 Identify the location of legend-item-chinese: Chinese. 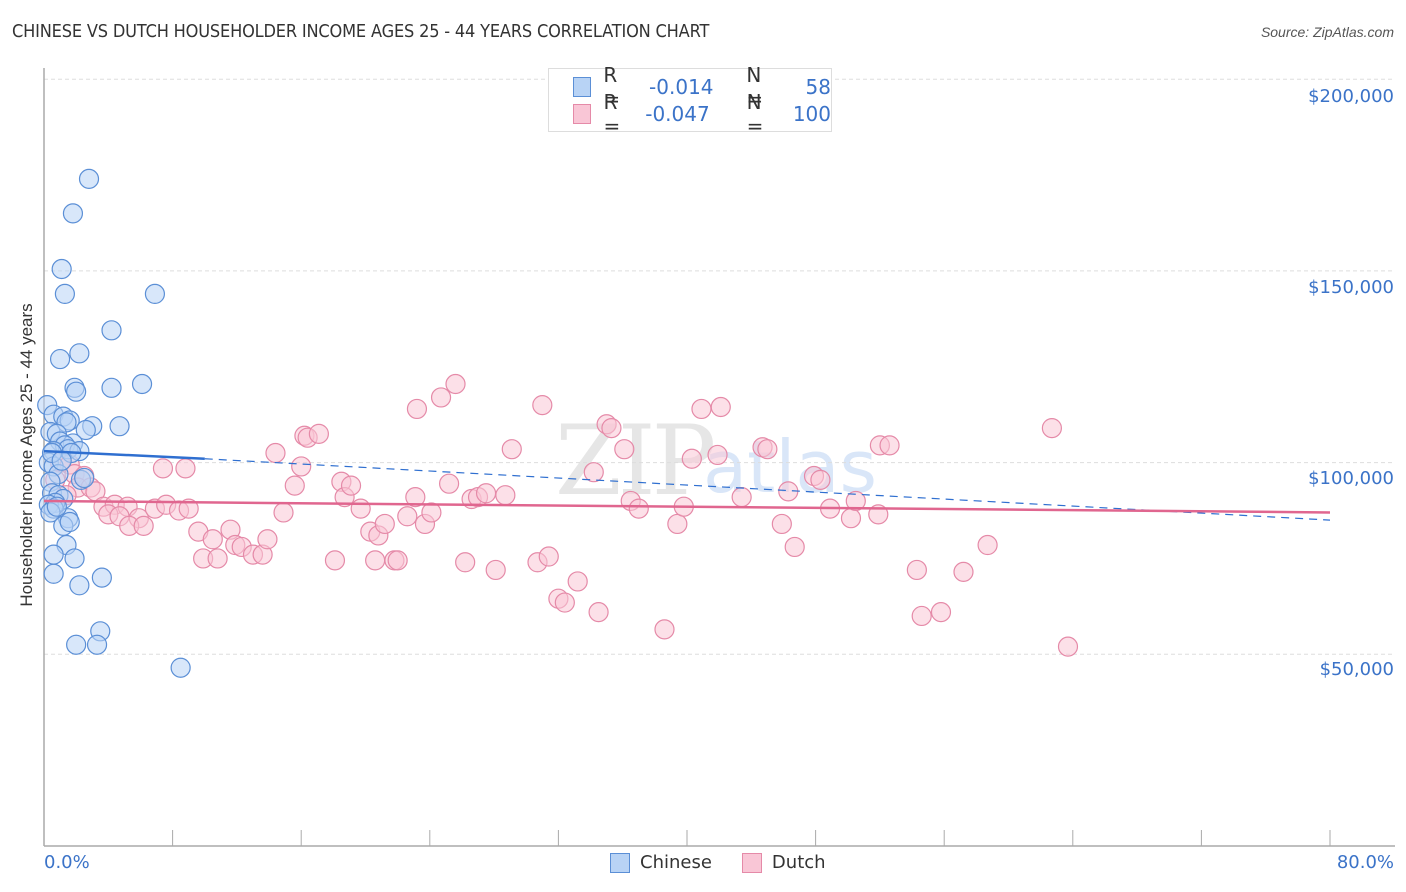
(661, 862).